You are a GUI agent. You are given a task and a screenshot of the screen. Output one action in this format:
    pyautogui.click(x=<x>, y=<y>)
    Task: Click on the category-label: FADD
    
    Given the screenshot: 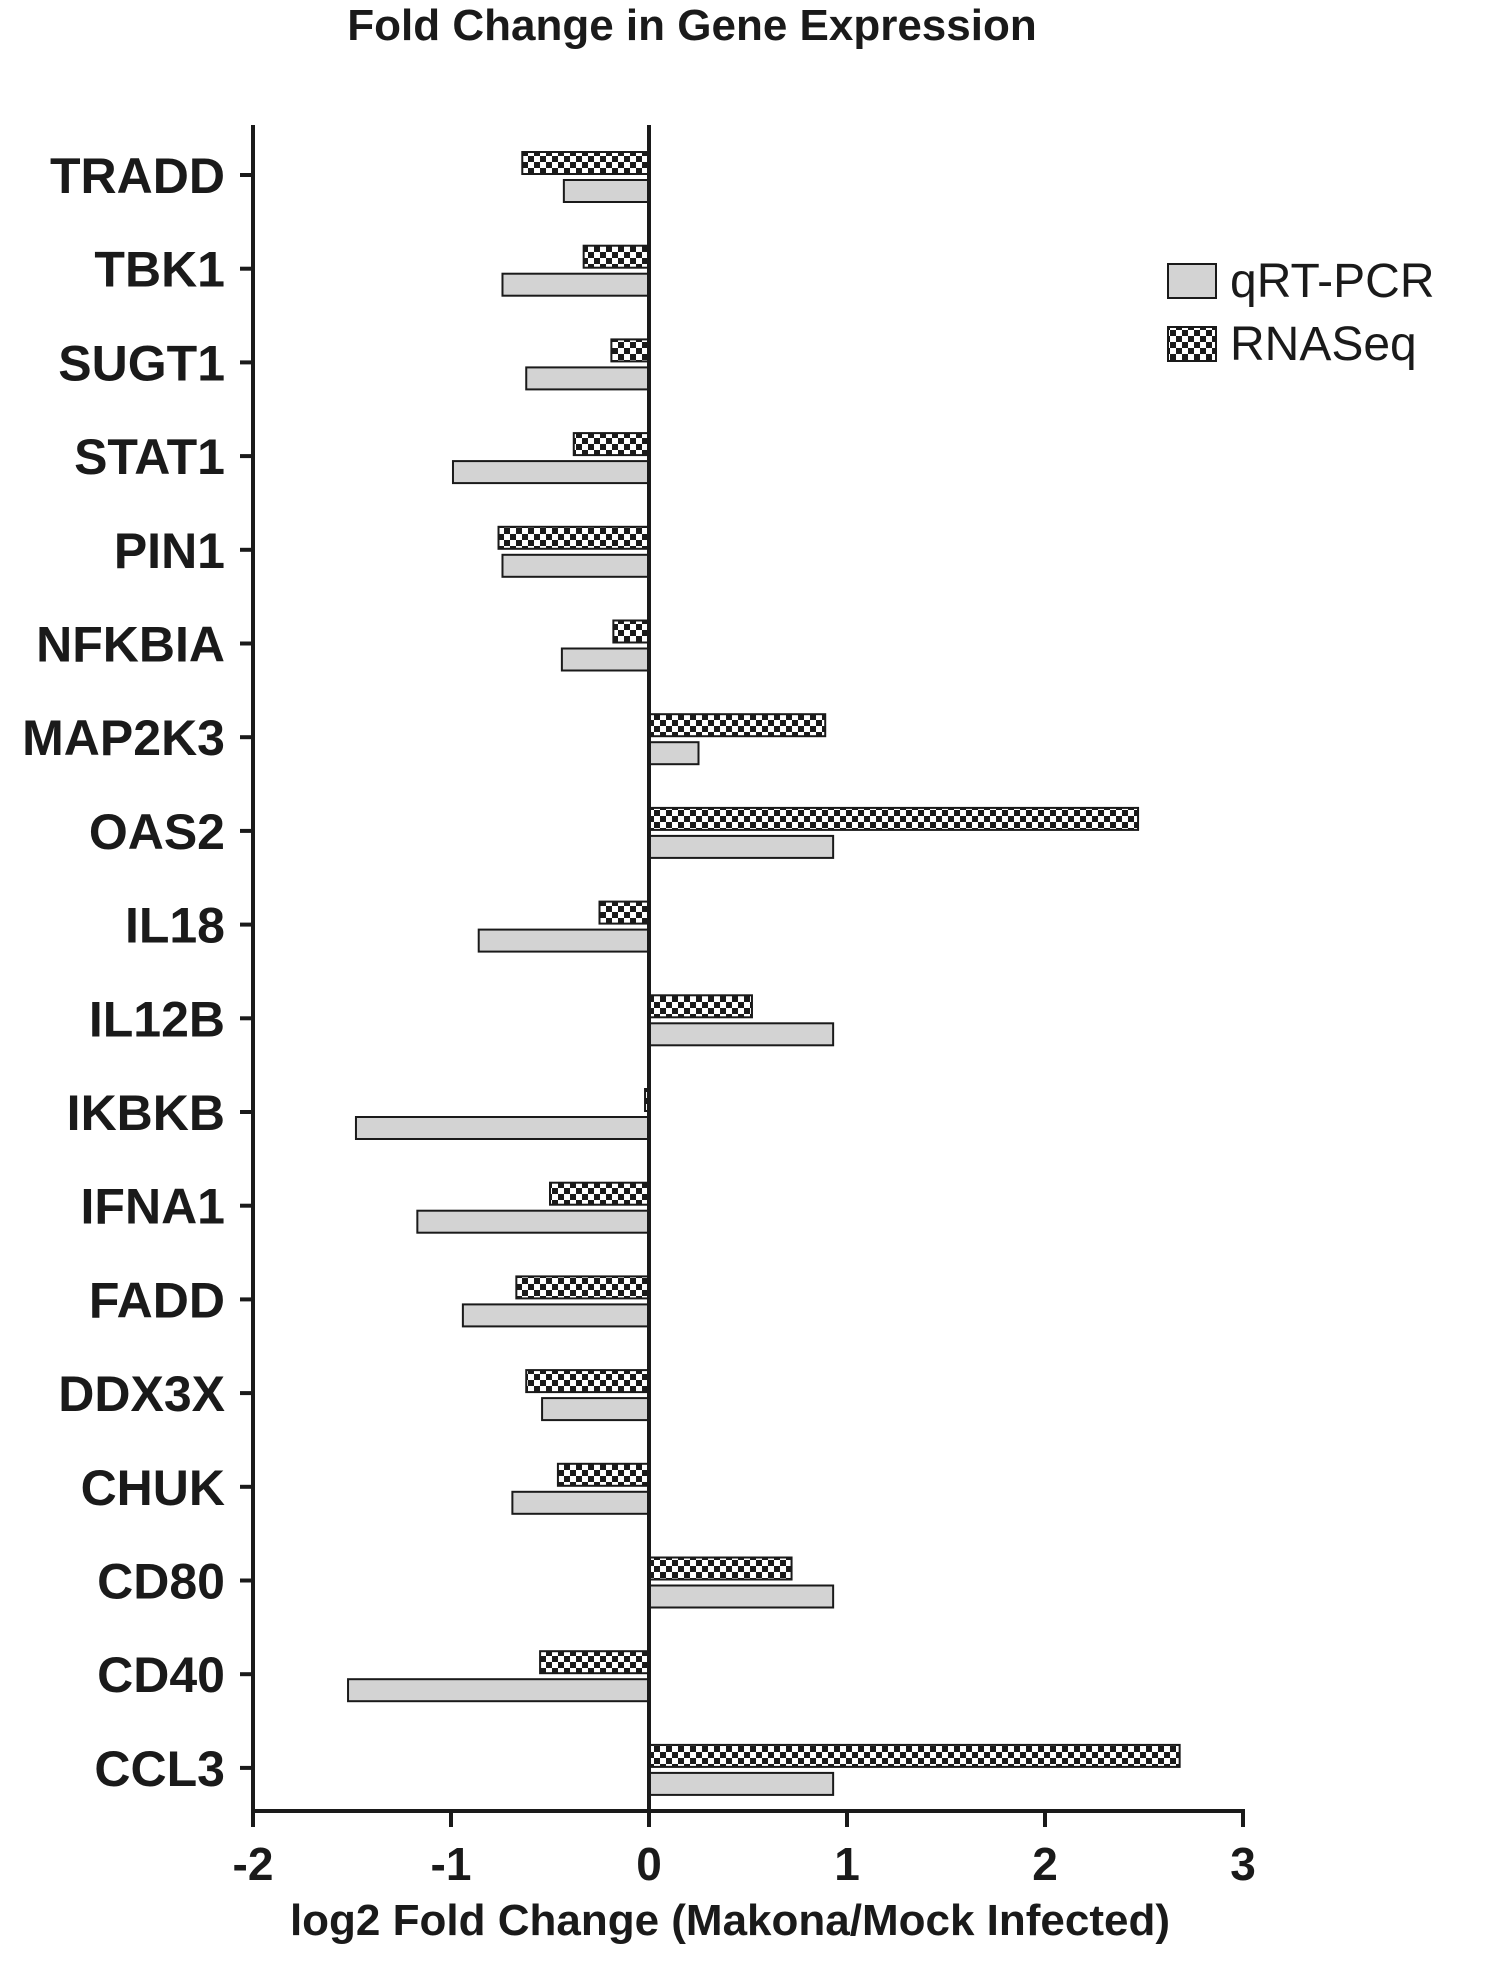 What is the action you would take?
    pyautogui.click(x=157, y=1300)
    